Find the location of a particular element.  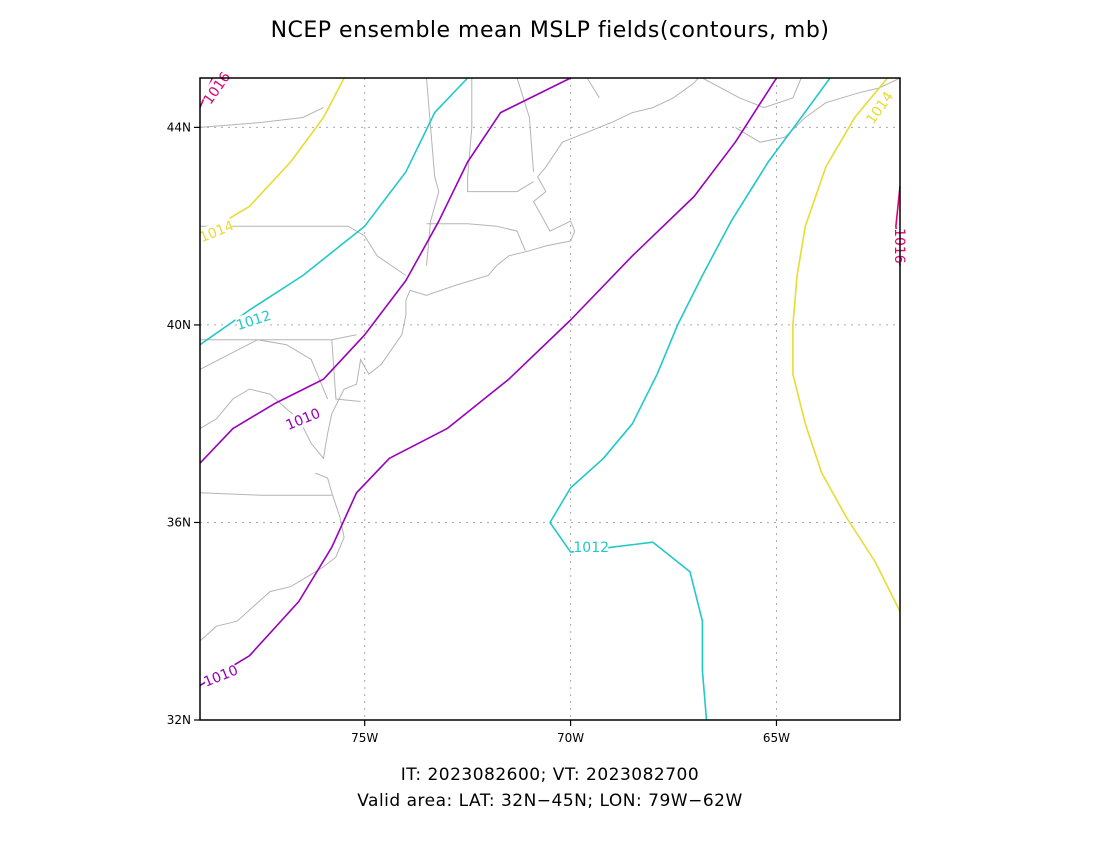

valid-area: Valid area: LAT: 32N−45N; LON: 79W−62W is located at coordinates (550, 801).